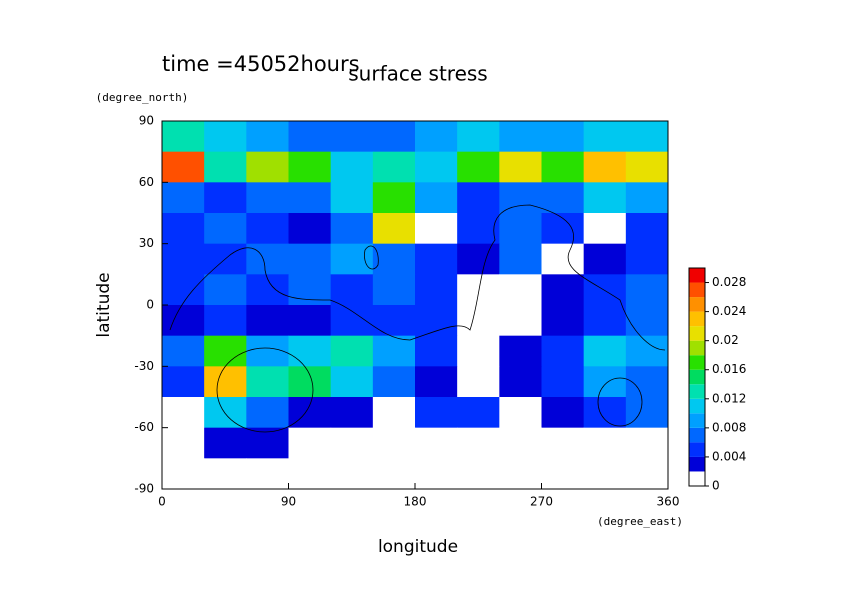 This screenshot has height=599, width=842. Describe the element at coordinates (142, 97) in the screenshot. I see `y-unit: (degree_north)` at that location.